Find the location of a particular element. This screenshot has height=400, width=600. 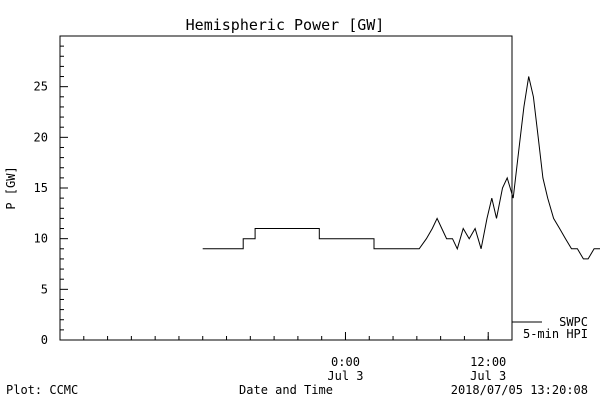

y-tick-label: 25 is located at coordinates (41, 87).